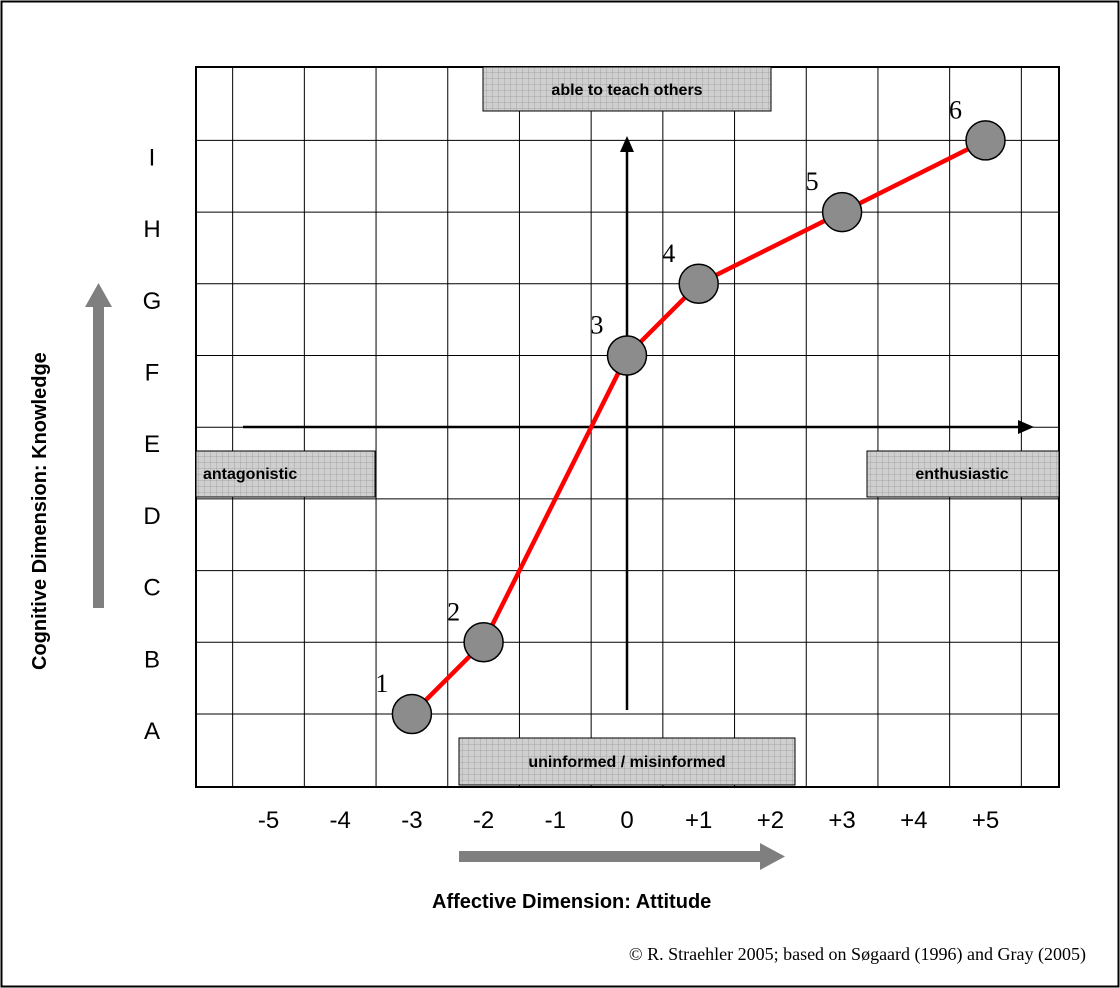 The width and height of the screenshot is (1120, 988). Describe the element at coordinates (698, 820) in the screenshot. I see `x-tick-label: +1` at that location.